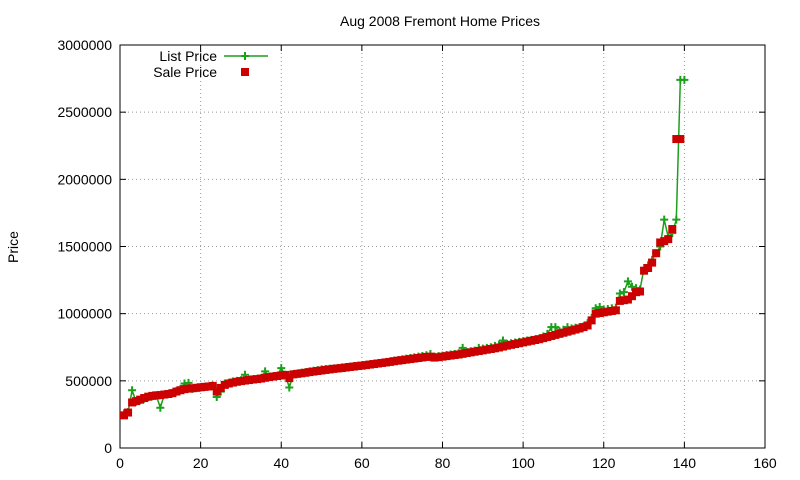 Image resolution: width=800 pixels, height=480 pixels. What do you see at coordinates (604, 463) in the screenshot?
I see `x-tick-label: 120` at bounding box center [604, 463].